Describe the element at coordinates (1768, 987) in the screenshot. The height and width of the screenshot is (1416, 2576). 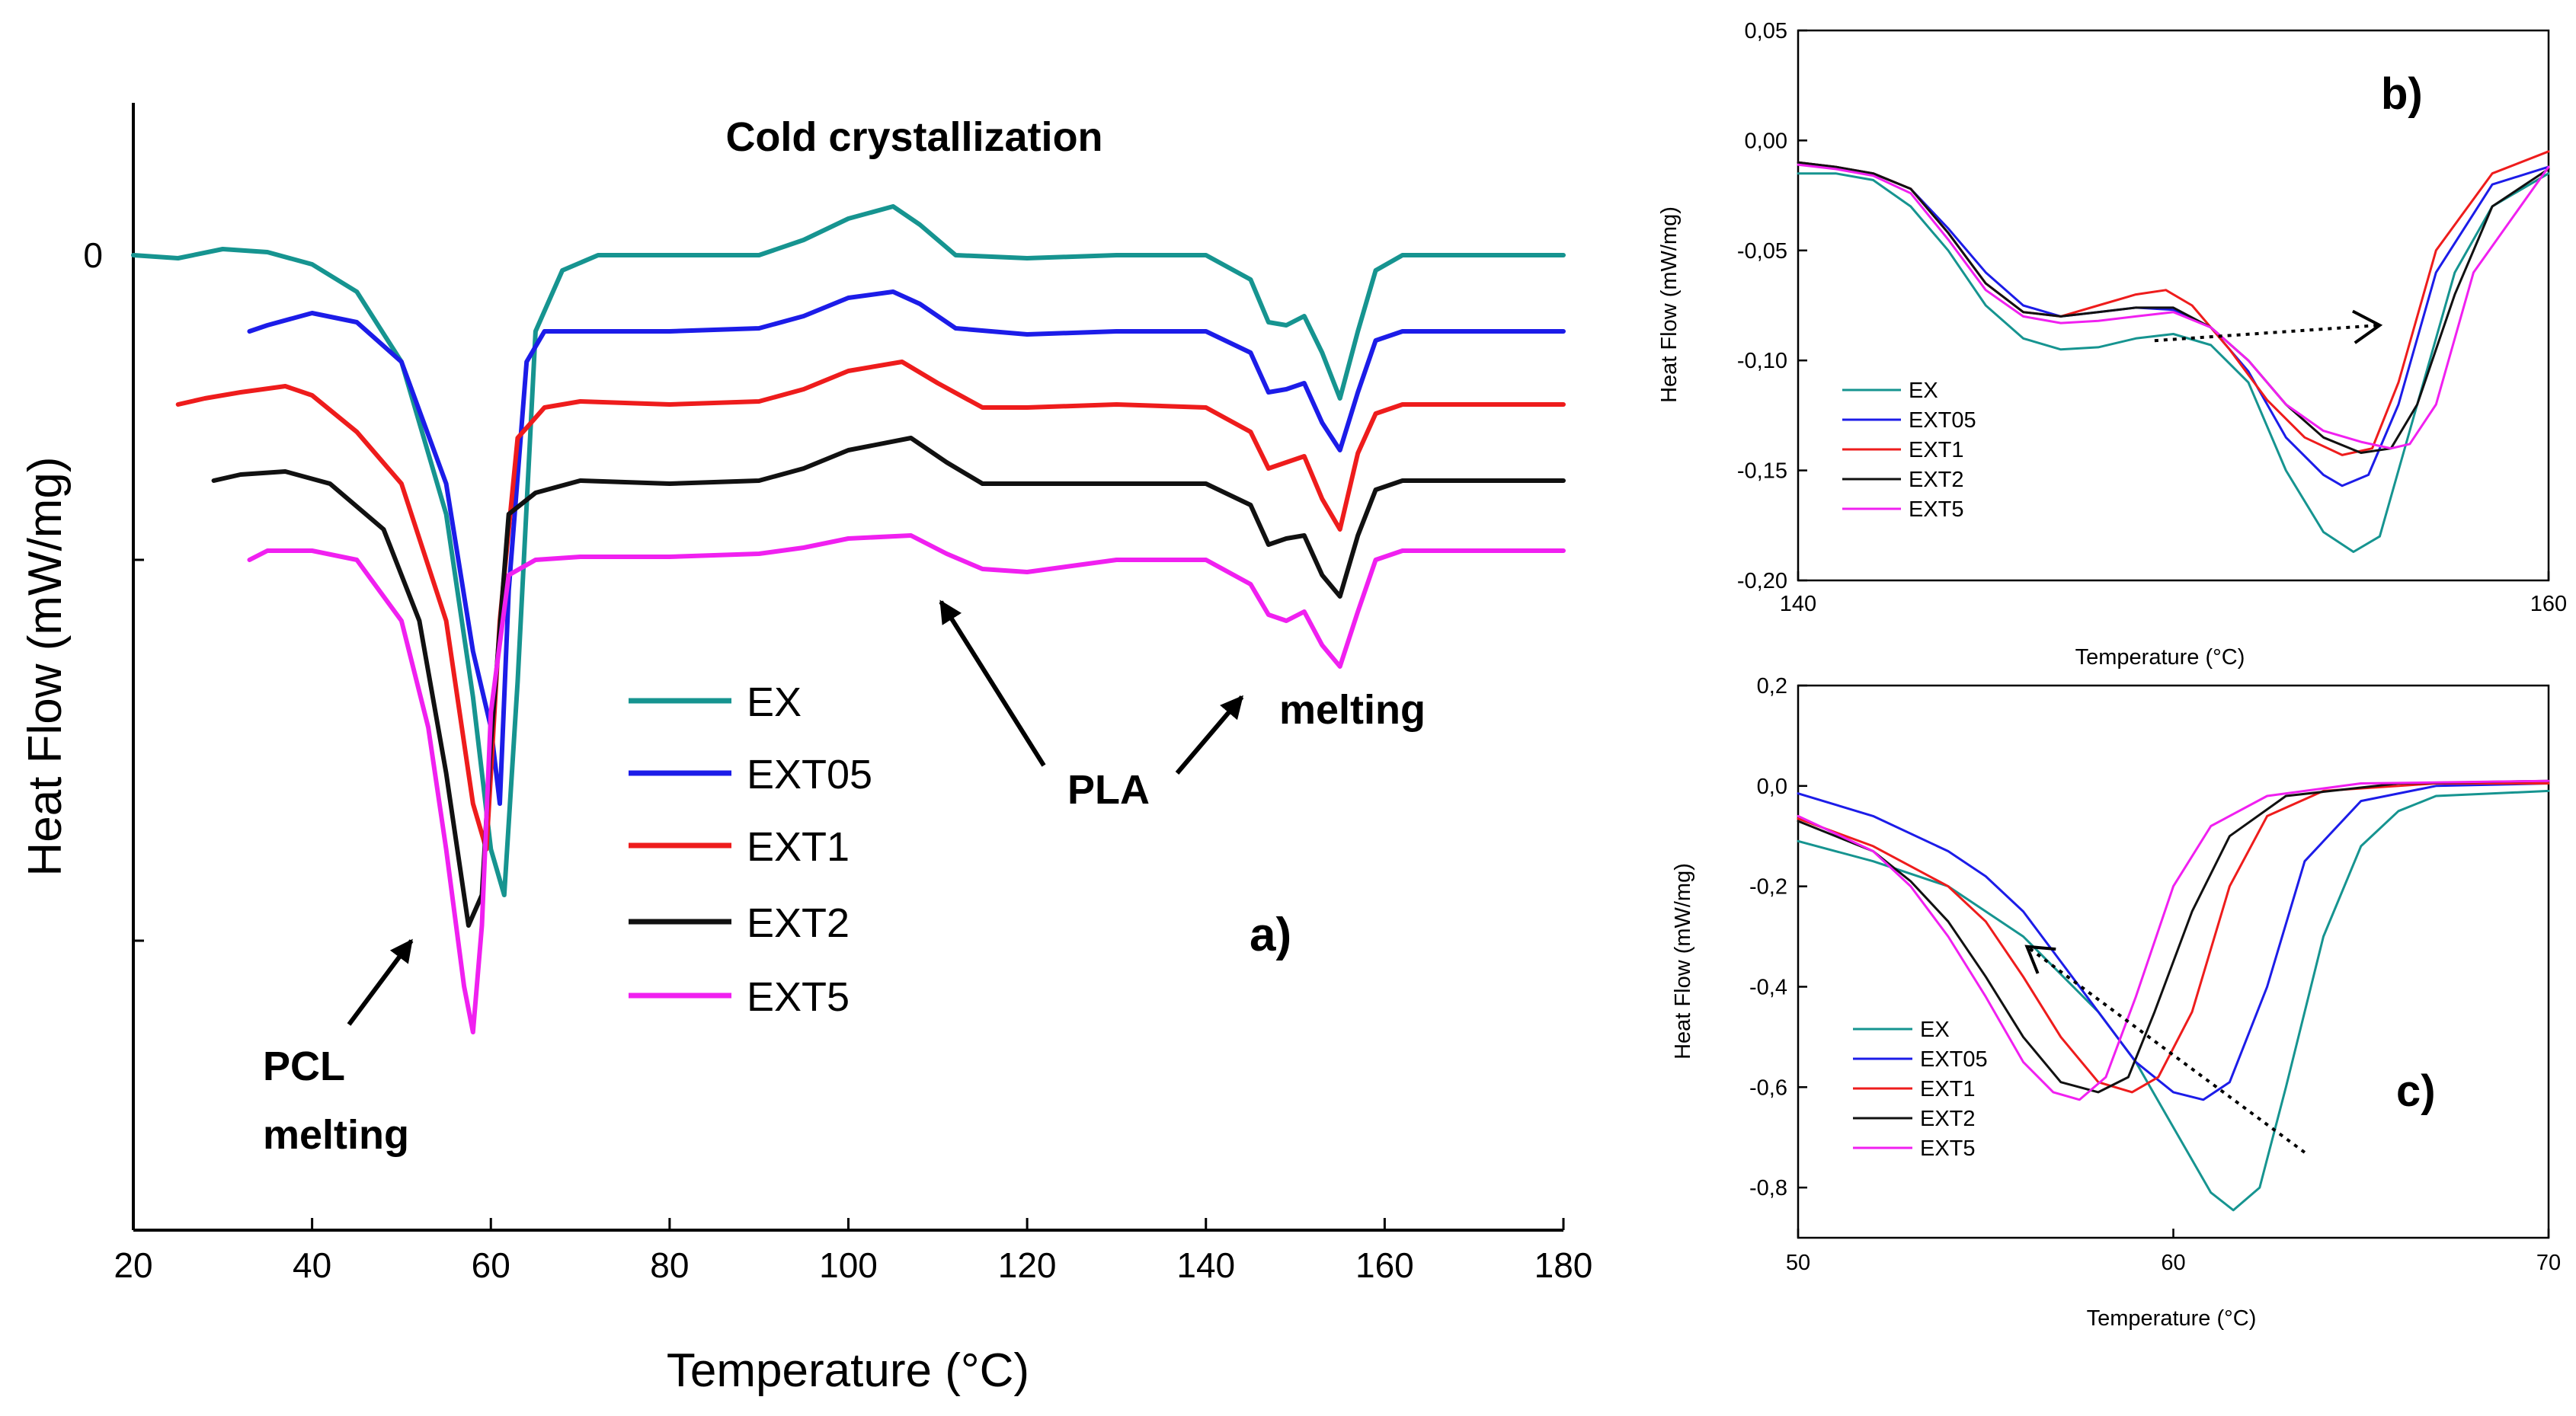
I see `panel-c-y-tick-label: -0,4` at that location.